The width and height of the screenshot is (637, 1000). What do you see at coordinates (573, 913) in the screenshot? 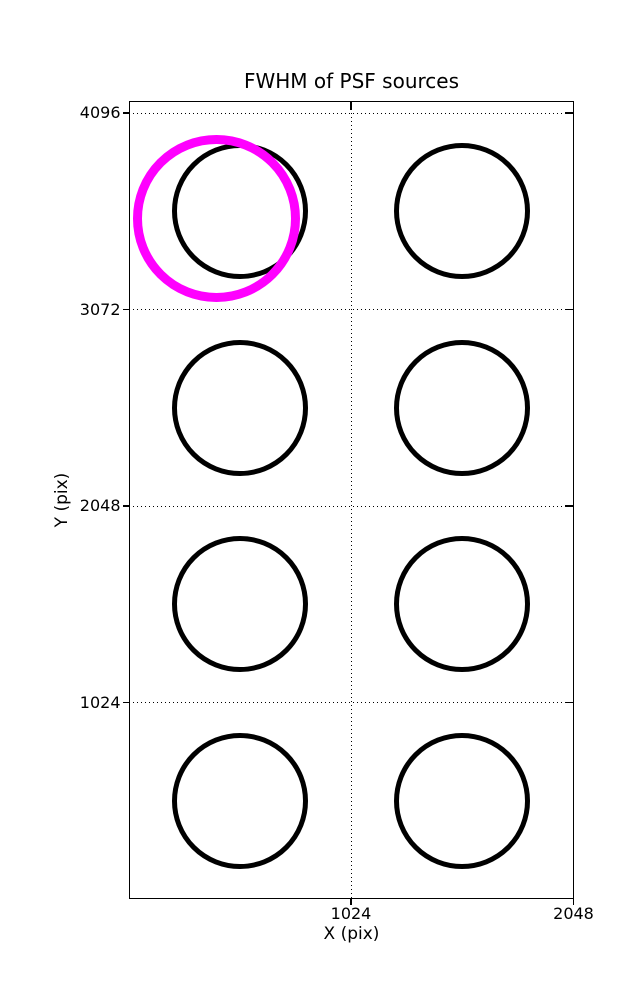
I see `x-tick-label: 2048` at bounding box center [573, 913].